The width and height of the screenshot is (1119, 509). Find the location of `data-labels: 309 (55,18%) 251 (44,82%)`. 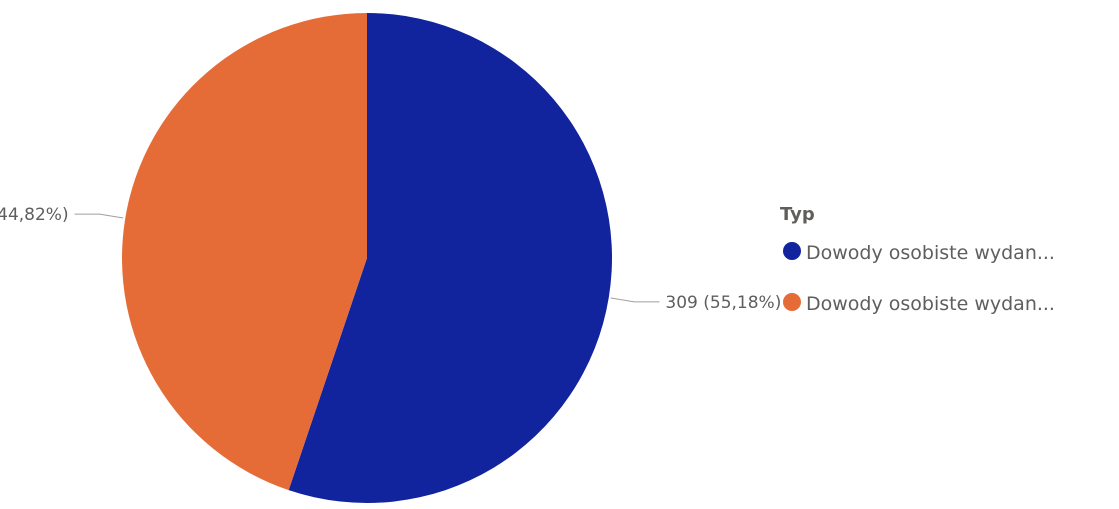

data-labels: 309 (55,18%) 251 (44,82%) is located at coordinates (390, 259).